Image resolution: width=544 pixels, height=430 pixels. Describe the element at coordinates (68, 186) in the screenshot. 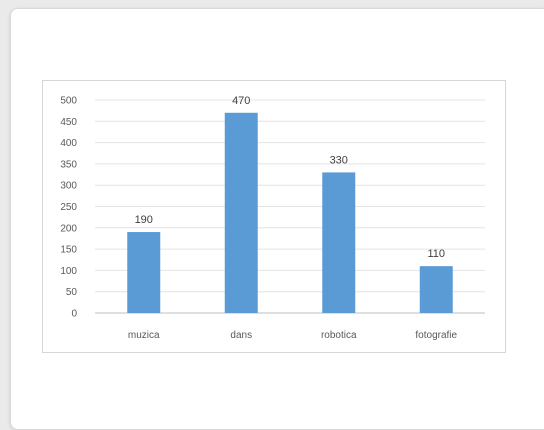

I see `y-tick-label: 300` at that location.